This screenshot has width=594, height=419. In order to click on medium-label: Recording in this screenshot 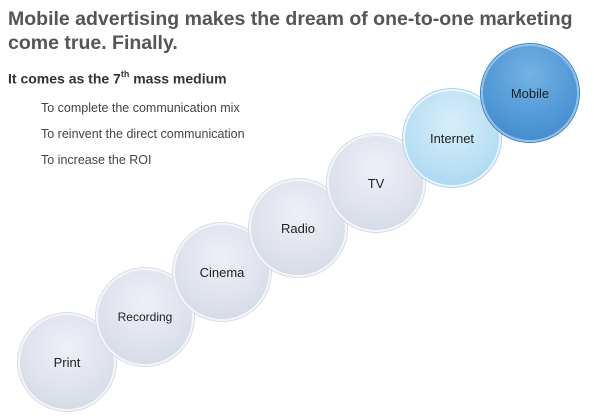, I will do `click(145, 317)`.